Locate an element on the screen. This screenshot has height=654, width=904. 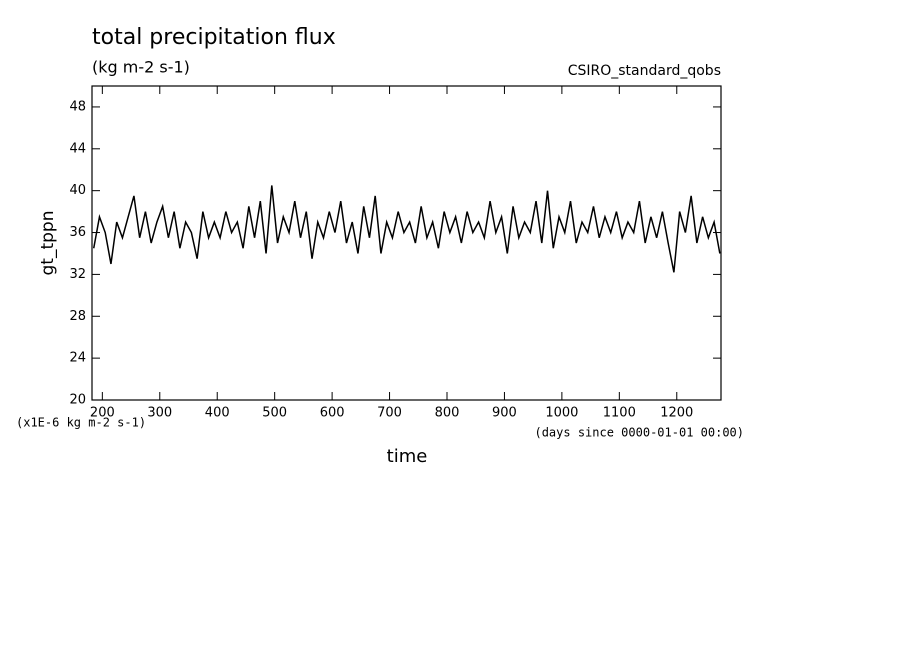
x-tick-label: 400 is located at coordinates (217, 413).